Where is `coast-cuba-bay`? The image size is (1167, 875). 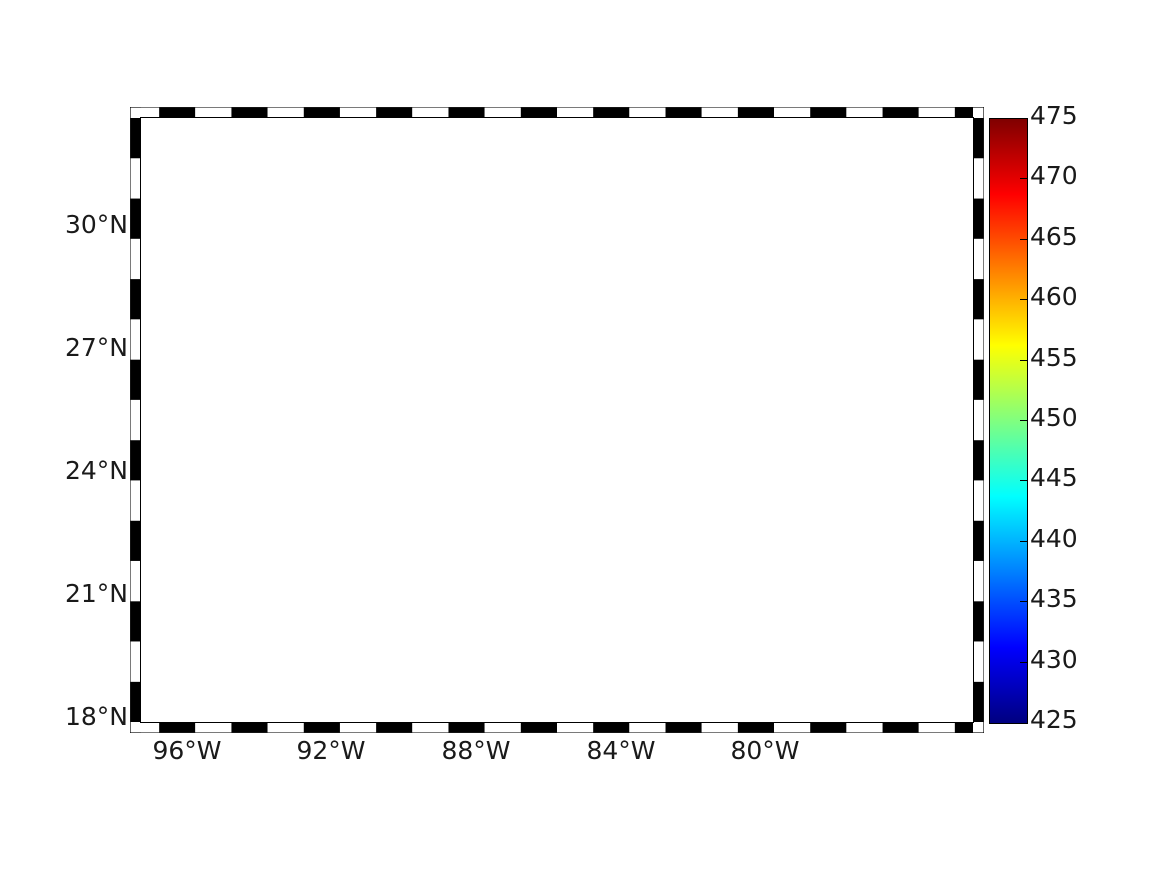
coast-cuba-bay is located at coordinates (836, 662).